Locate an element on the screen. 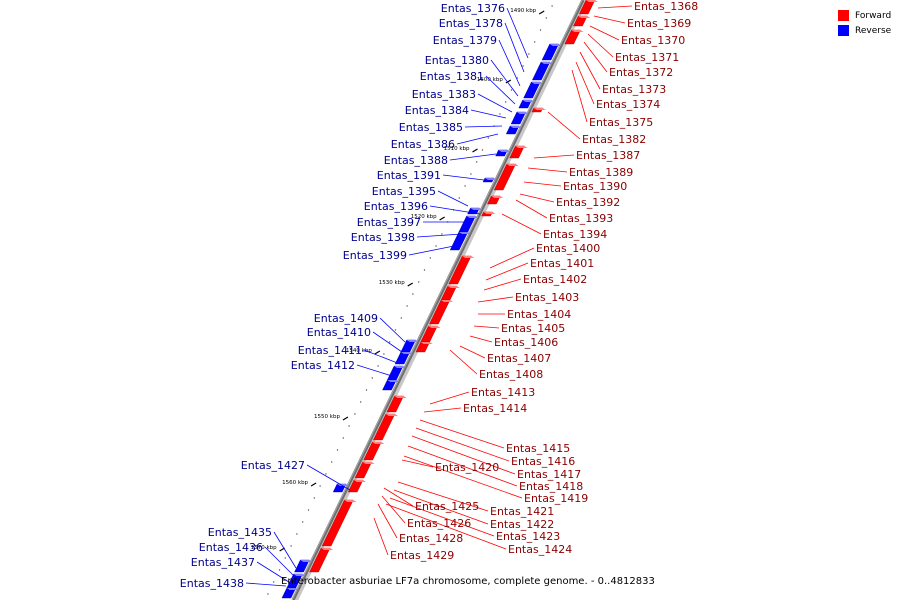 The width and height of the screenshot is (900, 600). gene-label-entas-1414: Entas_1414 is located at coordinates (495, 408).